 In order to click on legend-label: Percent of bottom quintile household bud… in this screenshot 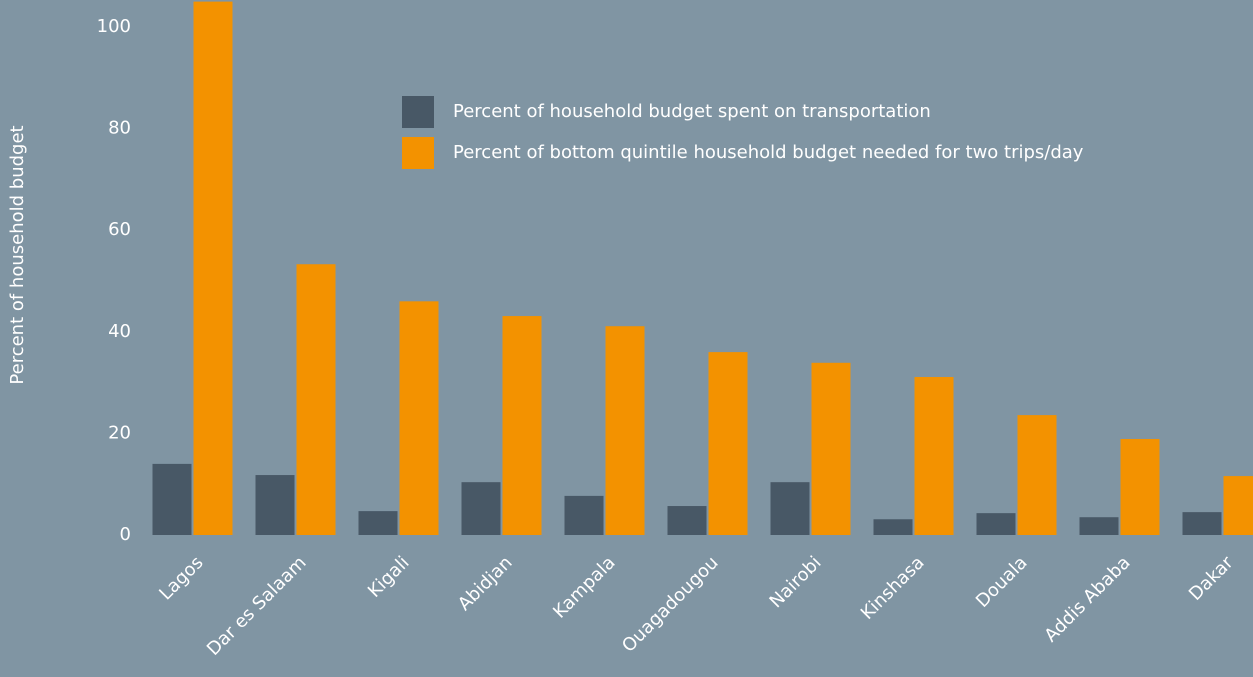, I will do `click(768, 152)`.